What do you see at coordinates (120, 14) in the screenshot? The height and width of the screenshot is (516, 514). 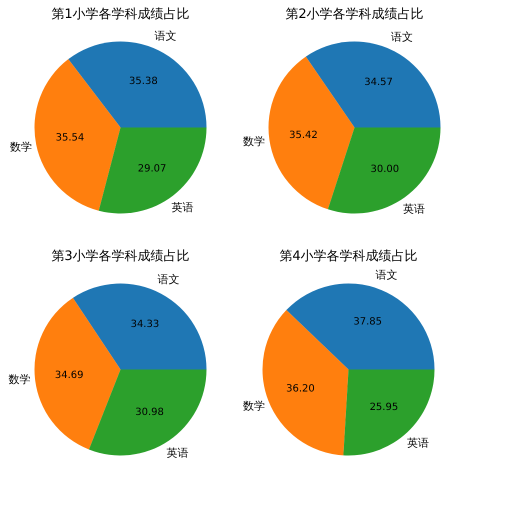 I see `chart-title: 第1小学各学科成绩占比` at bounding box center [120, 14].